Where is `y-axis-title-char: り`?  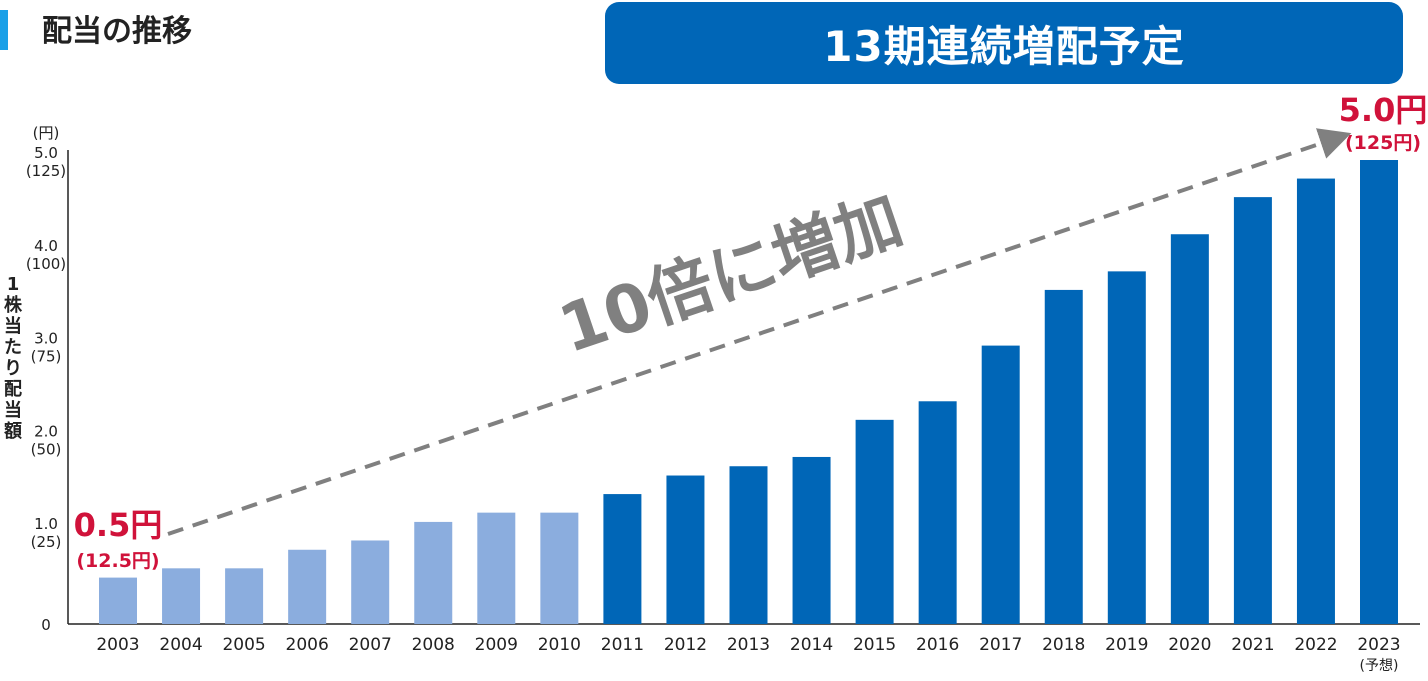 y-axis-title-char: り is located at coordinates (13, 368).